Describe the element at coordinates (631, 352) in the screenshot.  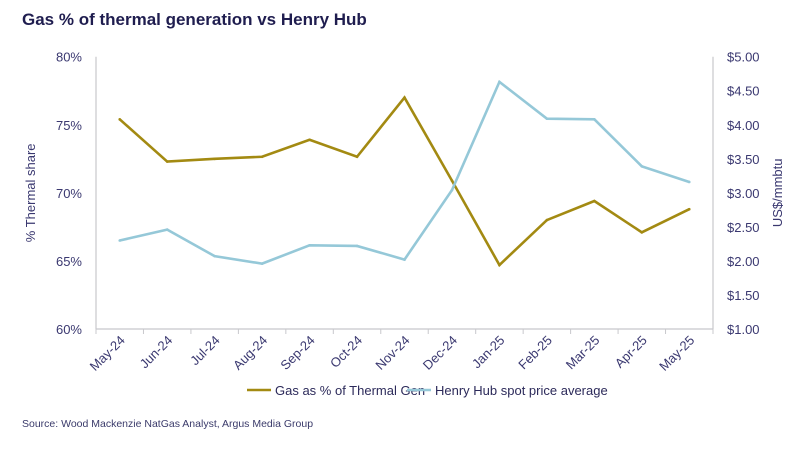
I see `x-tick-label: Apr-25` at that location.